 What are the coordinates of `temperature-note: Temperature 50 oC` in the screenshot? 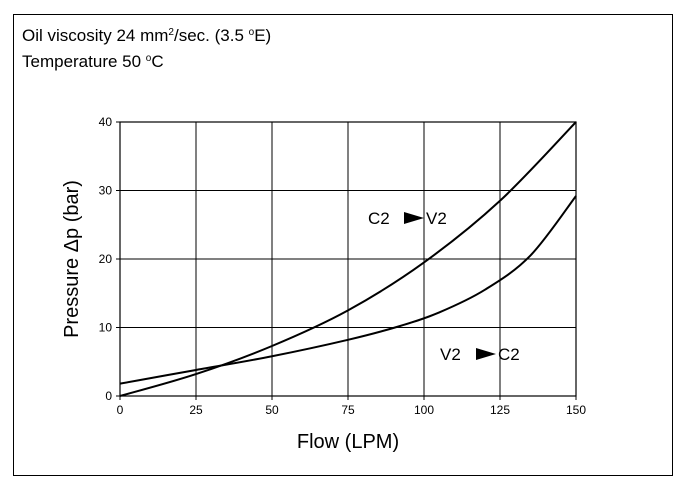 It's located at (93, 61).